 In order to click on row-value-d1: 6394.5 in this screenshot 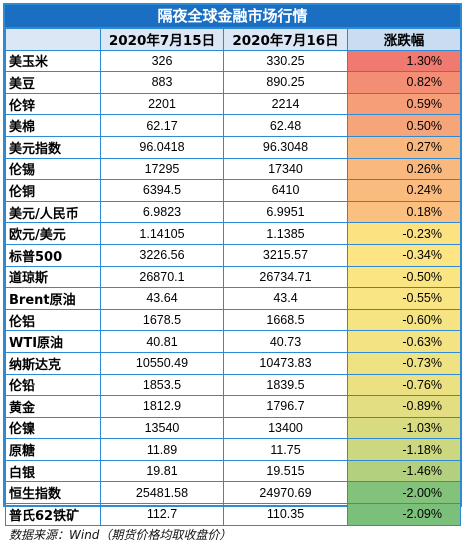, I will do `click(162, 190)`.